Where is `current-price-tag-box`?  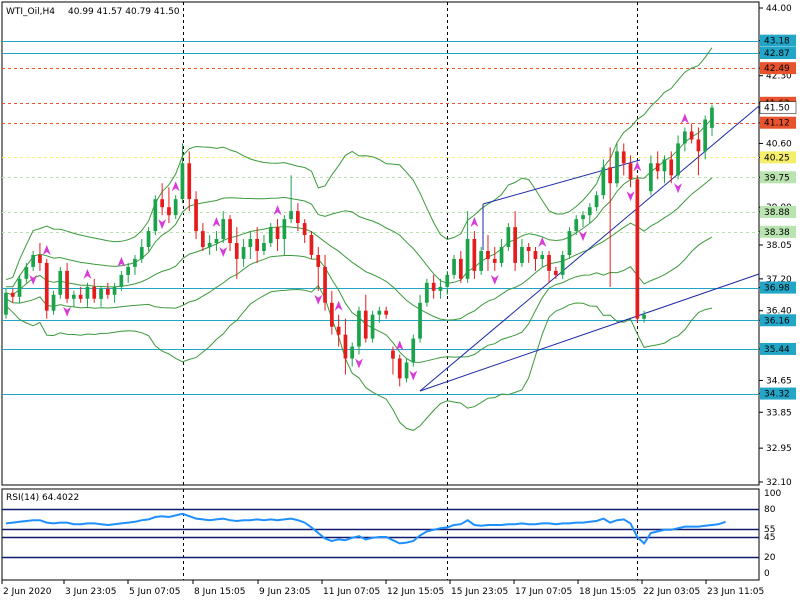 current-price-tag-box is located at coordinates (778, 107).